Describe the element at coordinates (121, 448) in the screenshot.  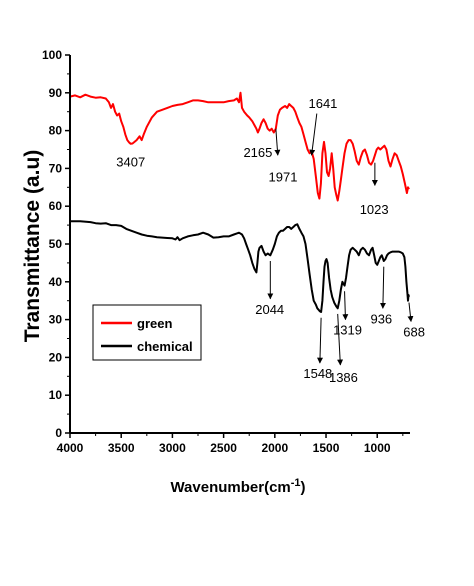
I see `x-tick-label: 3500` at that location.